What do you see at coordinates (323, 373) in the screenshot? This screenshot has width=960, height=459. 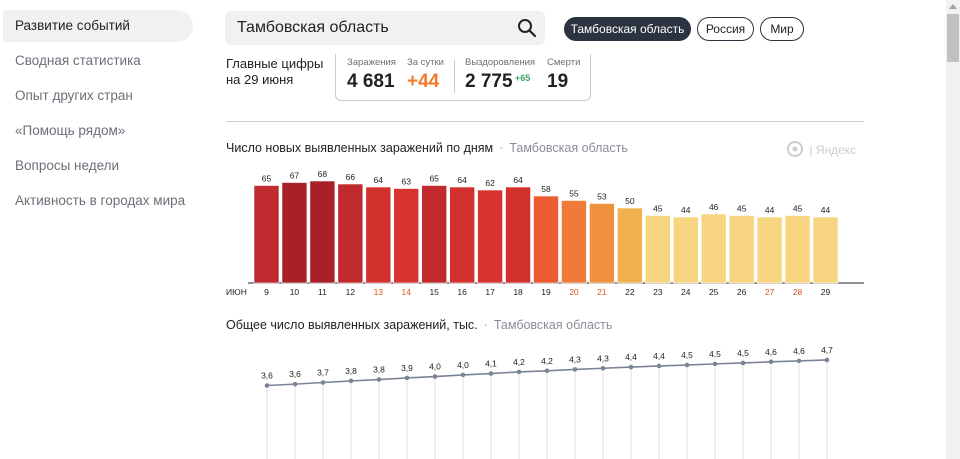 I see `point-value-label: 3,7` at bounding box center [323, 373].